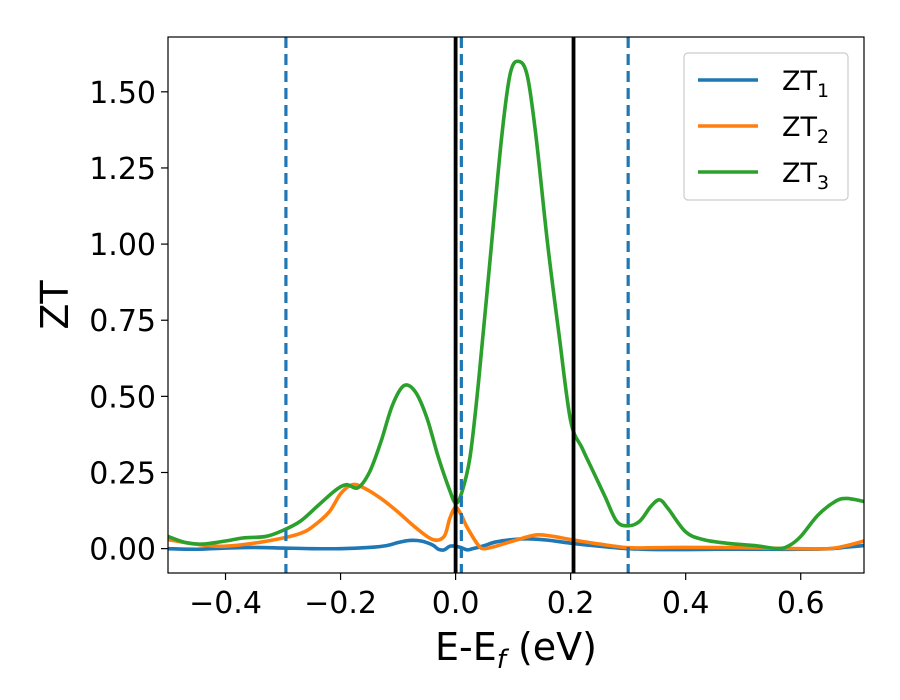 The image size is (900, 700). Describe the element at coordinates (551, 647) in the screenshot. I see `x-axis-label-unit: (eV)` at that location.